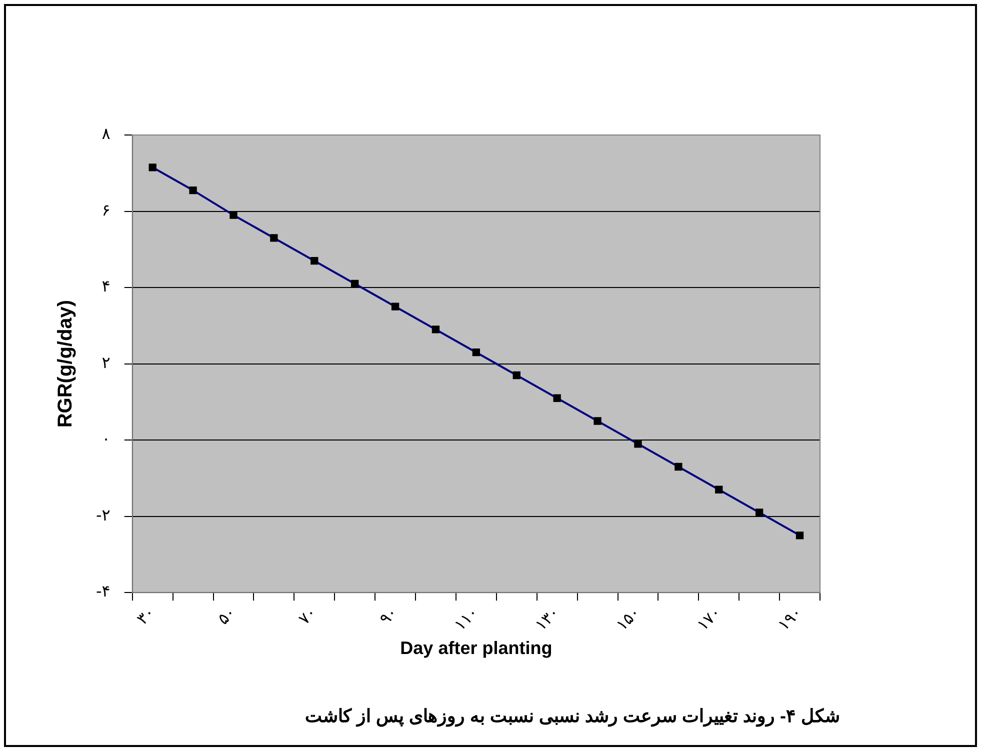 Image resolution: width=981 pixels, height=749 pixels. Describe the element at coordinates (628, 618) in the screenshot. I see `x-tick-label: ۱۵۰` at that location.